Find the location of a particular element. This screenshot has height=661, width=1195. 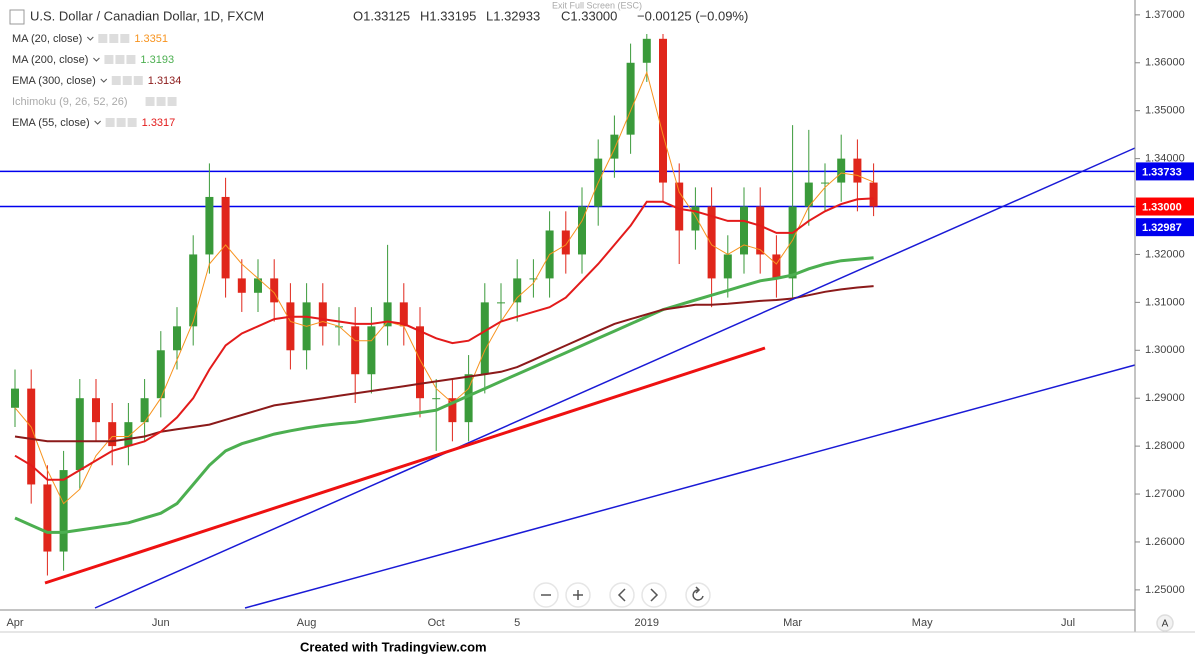

x-tick-label: Oct is located at coordinates (436, 623).